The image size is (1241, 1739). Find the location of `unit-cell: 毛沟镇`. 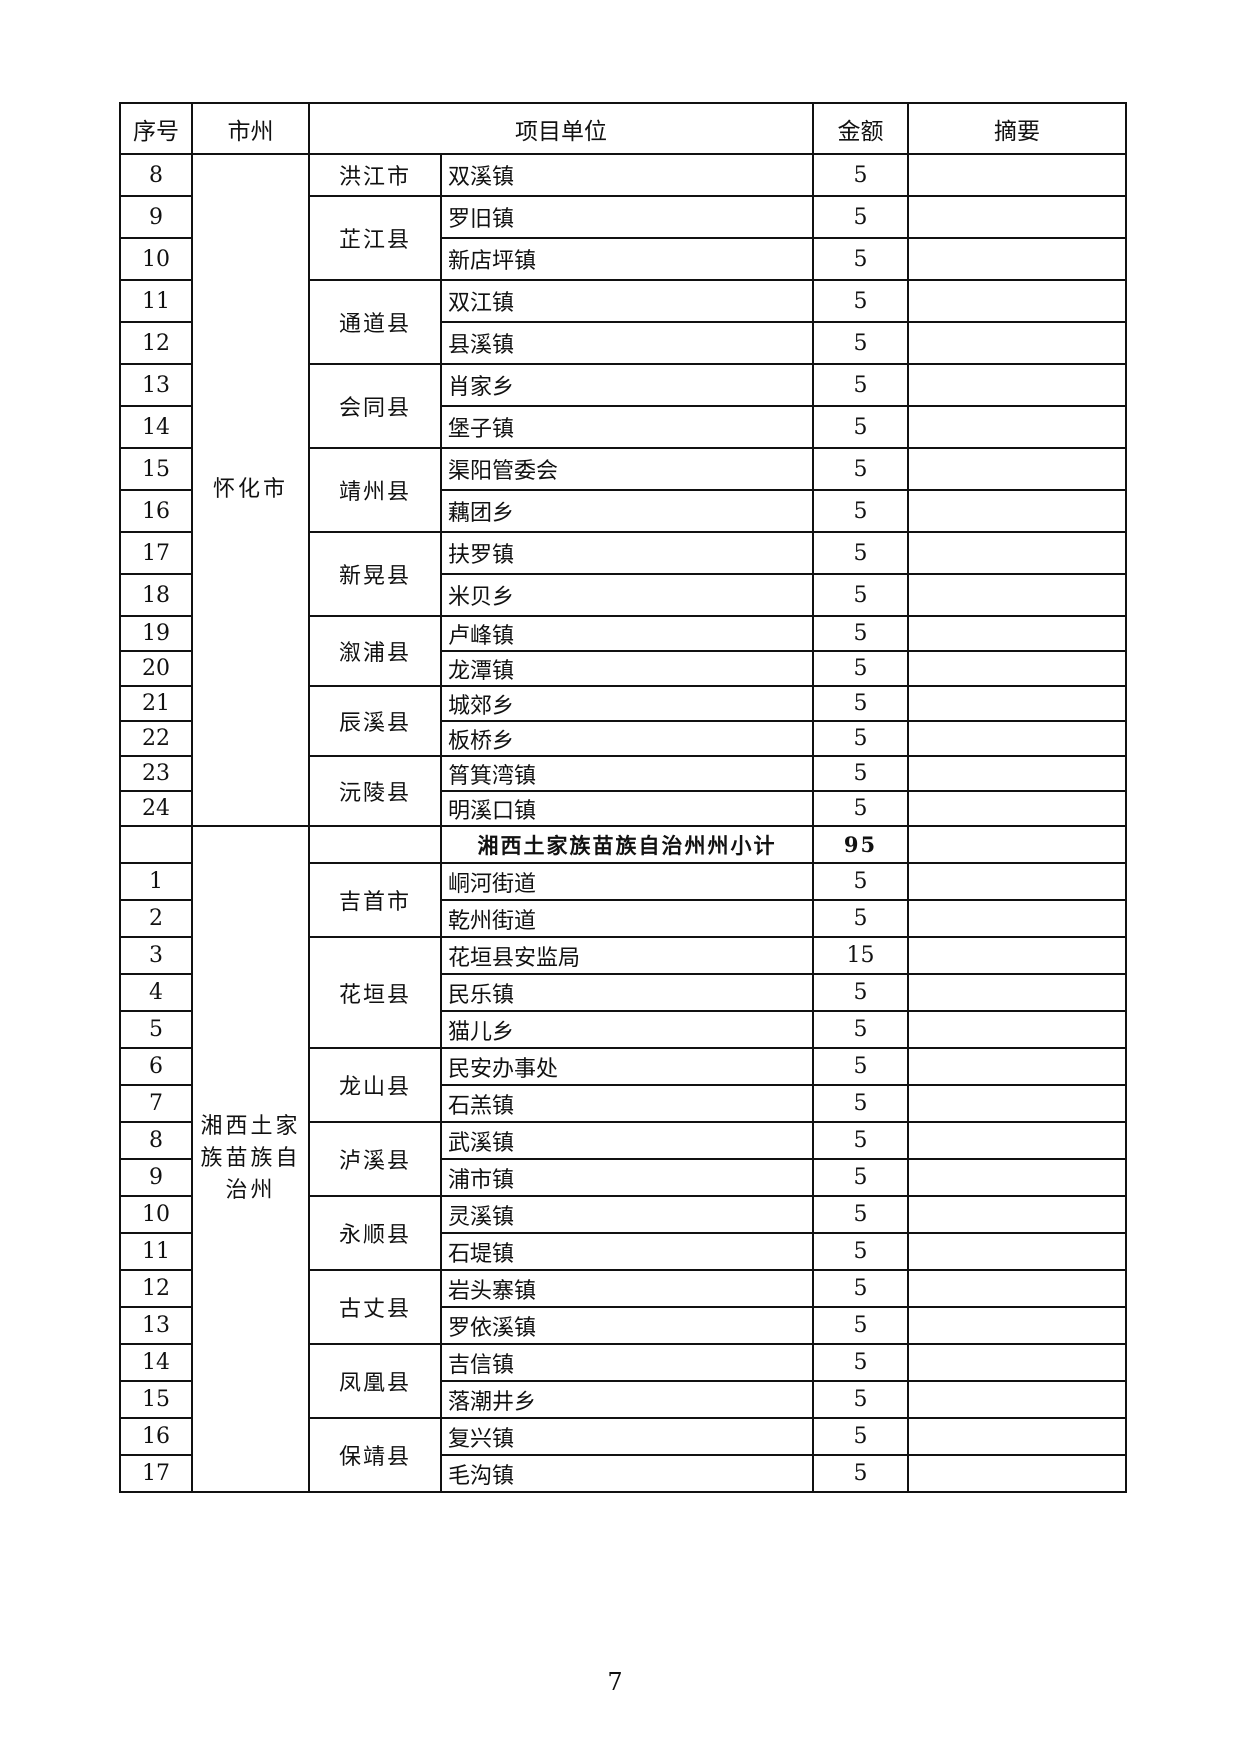

unit-cell: 毛沟镇 is located at coordinates (627, 1473).